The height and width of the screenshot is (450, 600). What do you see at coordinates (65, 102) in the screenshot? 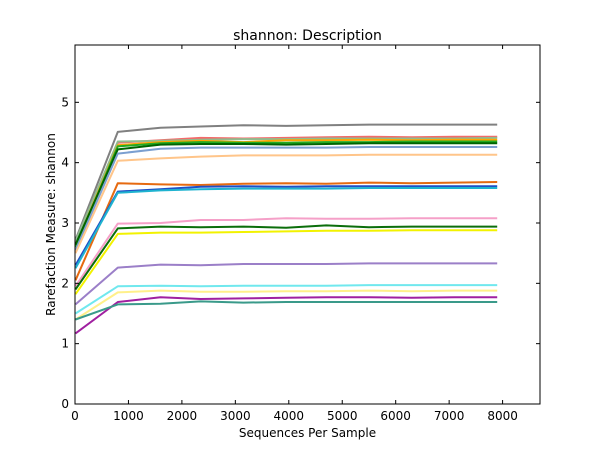
I see `y-tick-label: 5` at bounding box center [65, 102].